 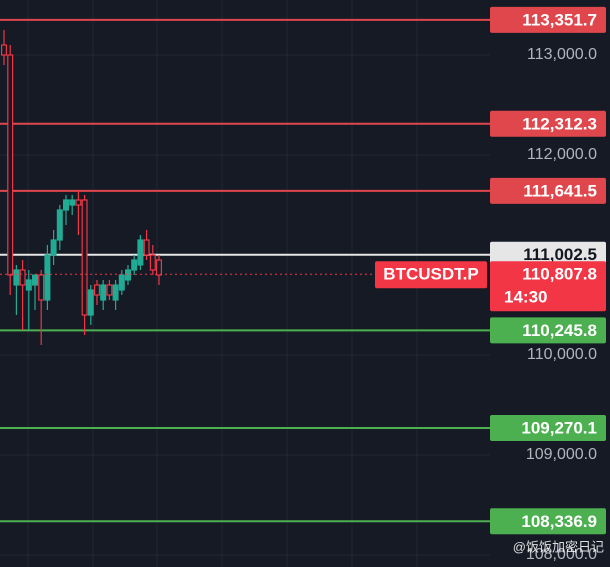 I want to click on level-label: 112,312.3, so click(x=559, y=123).